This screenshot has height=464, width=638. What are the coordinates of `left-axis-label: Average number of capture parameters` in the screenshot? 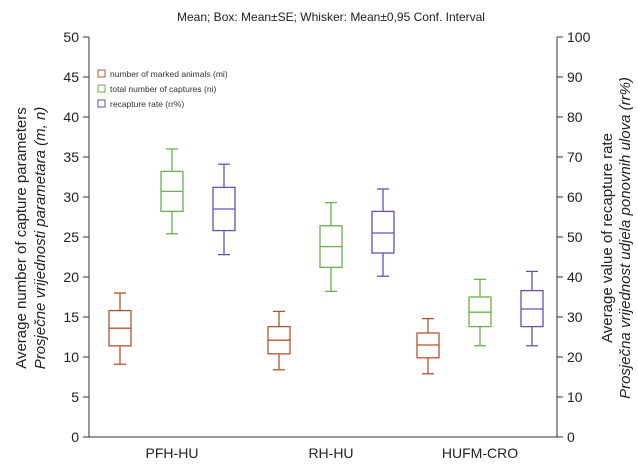 It's located at (21, 238).